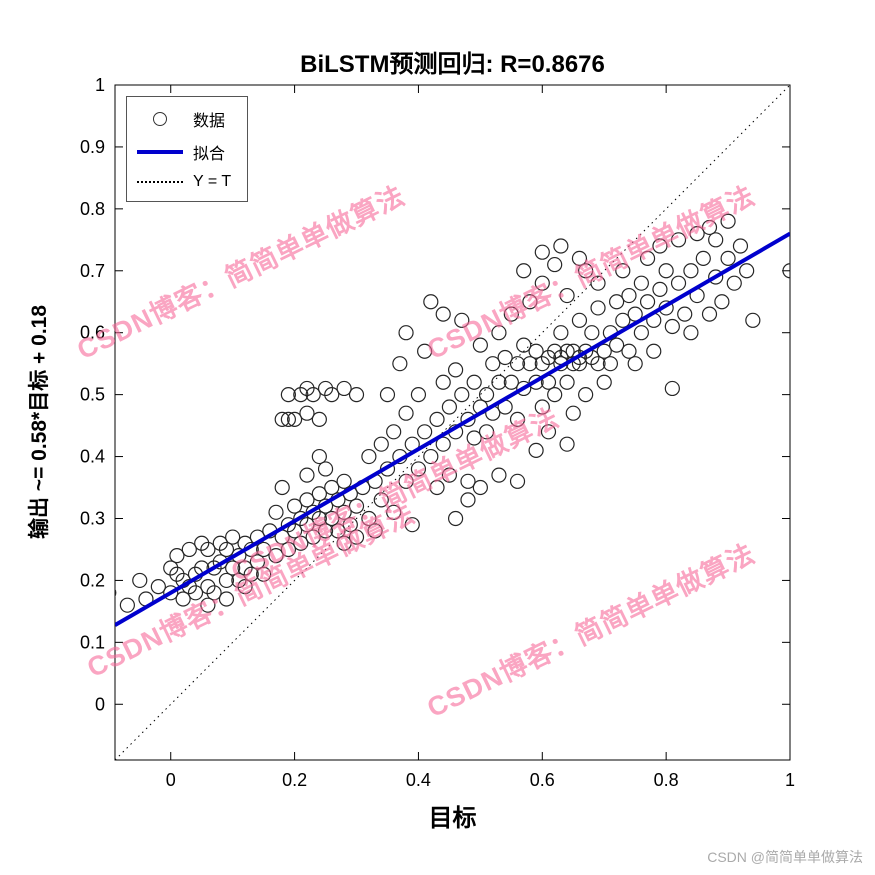 This screenshot has width=875, height=875. What do you see at coordinates (666, 780) in the screenshot?
I see `x-tick-label: 0.8` at bounding box center [666, 780].